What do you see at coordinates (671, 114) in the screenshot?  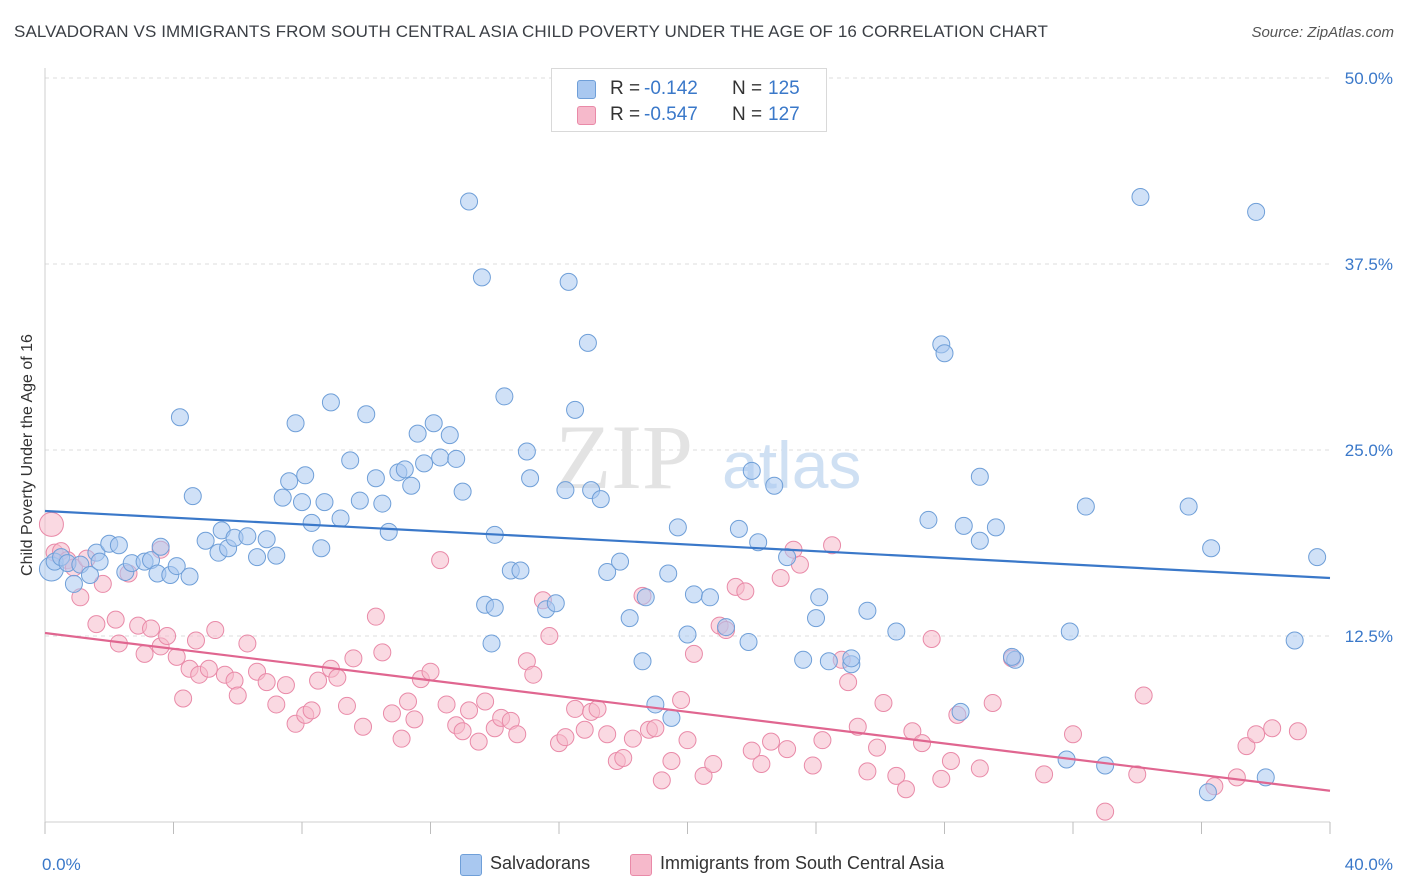 I see `legend-r-value: -0.547` at bounding box center [671, 114].